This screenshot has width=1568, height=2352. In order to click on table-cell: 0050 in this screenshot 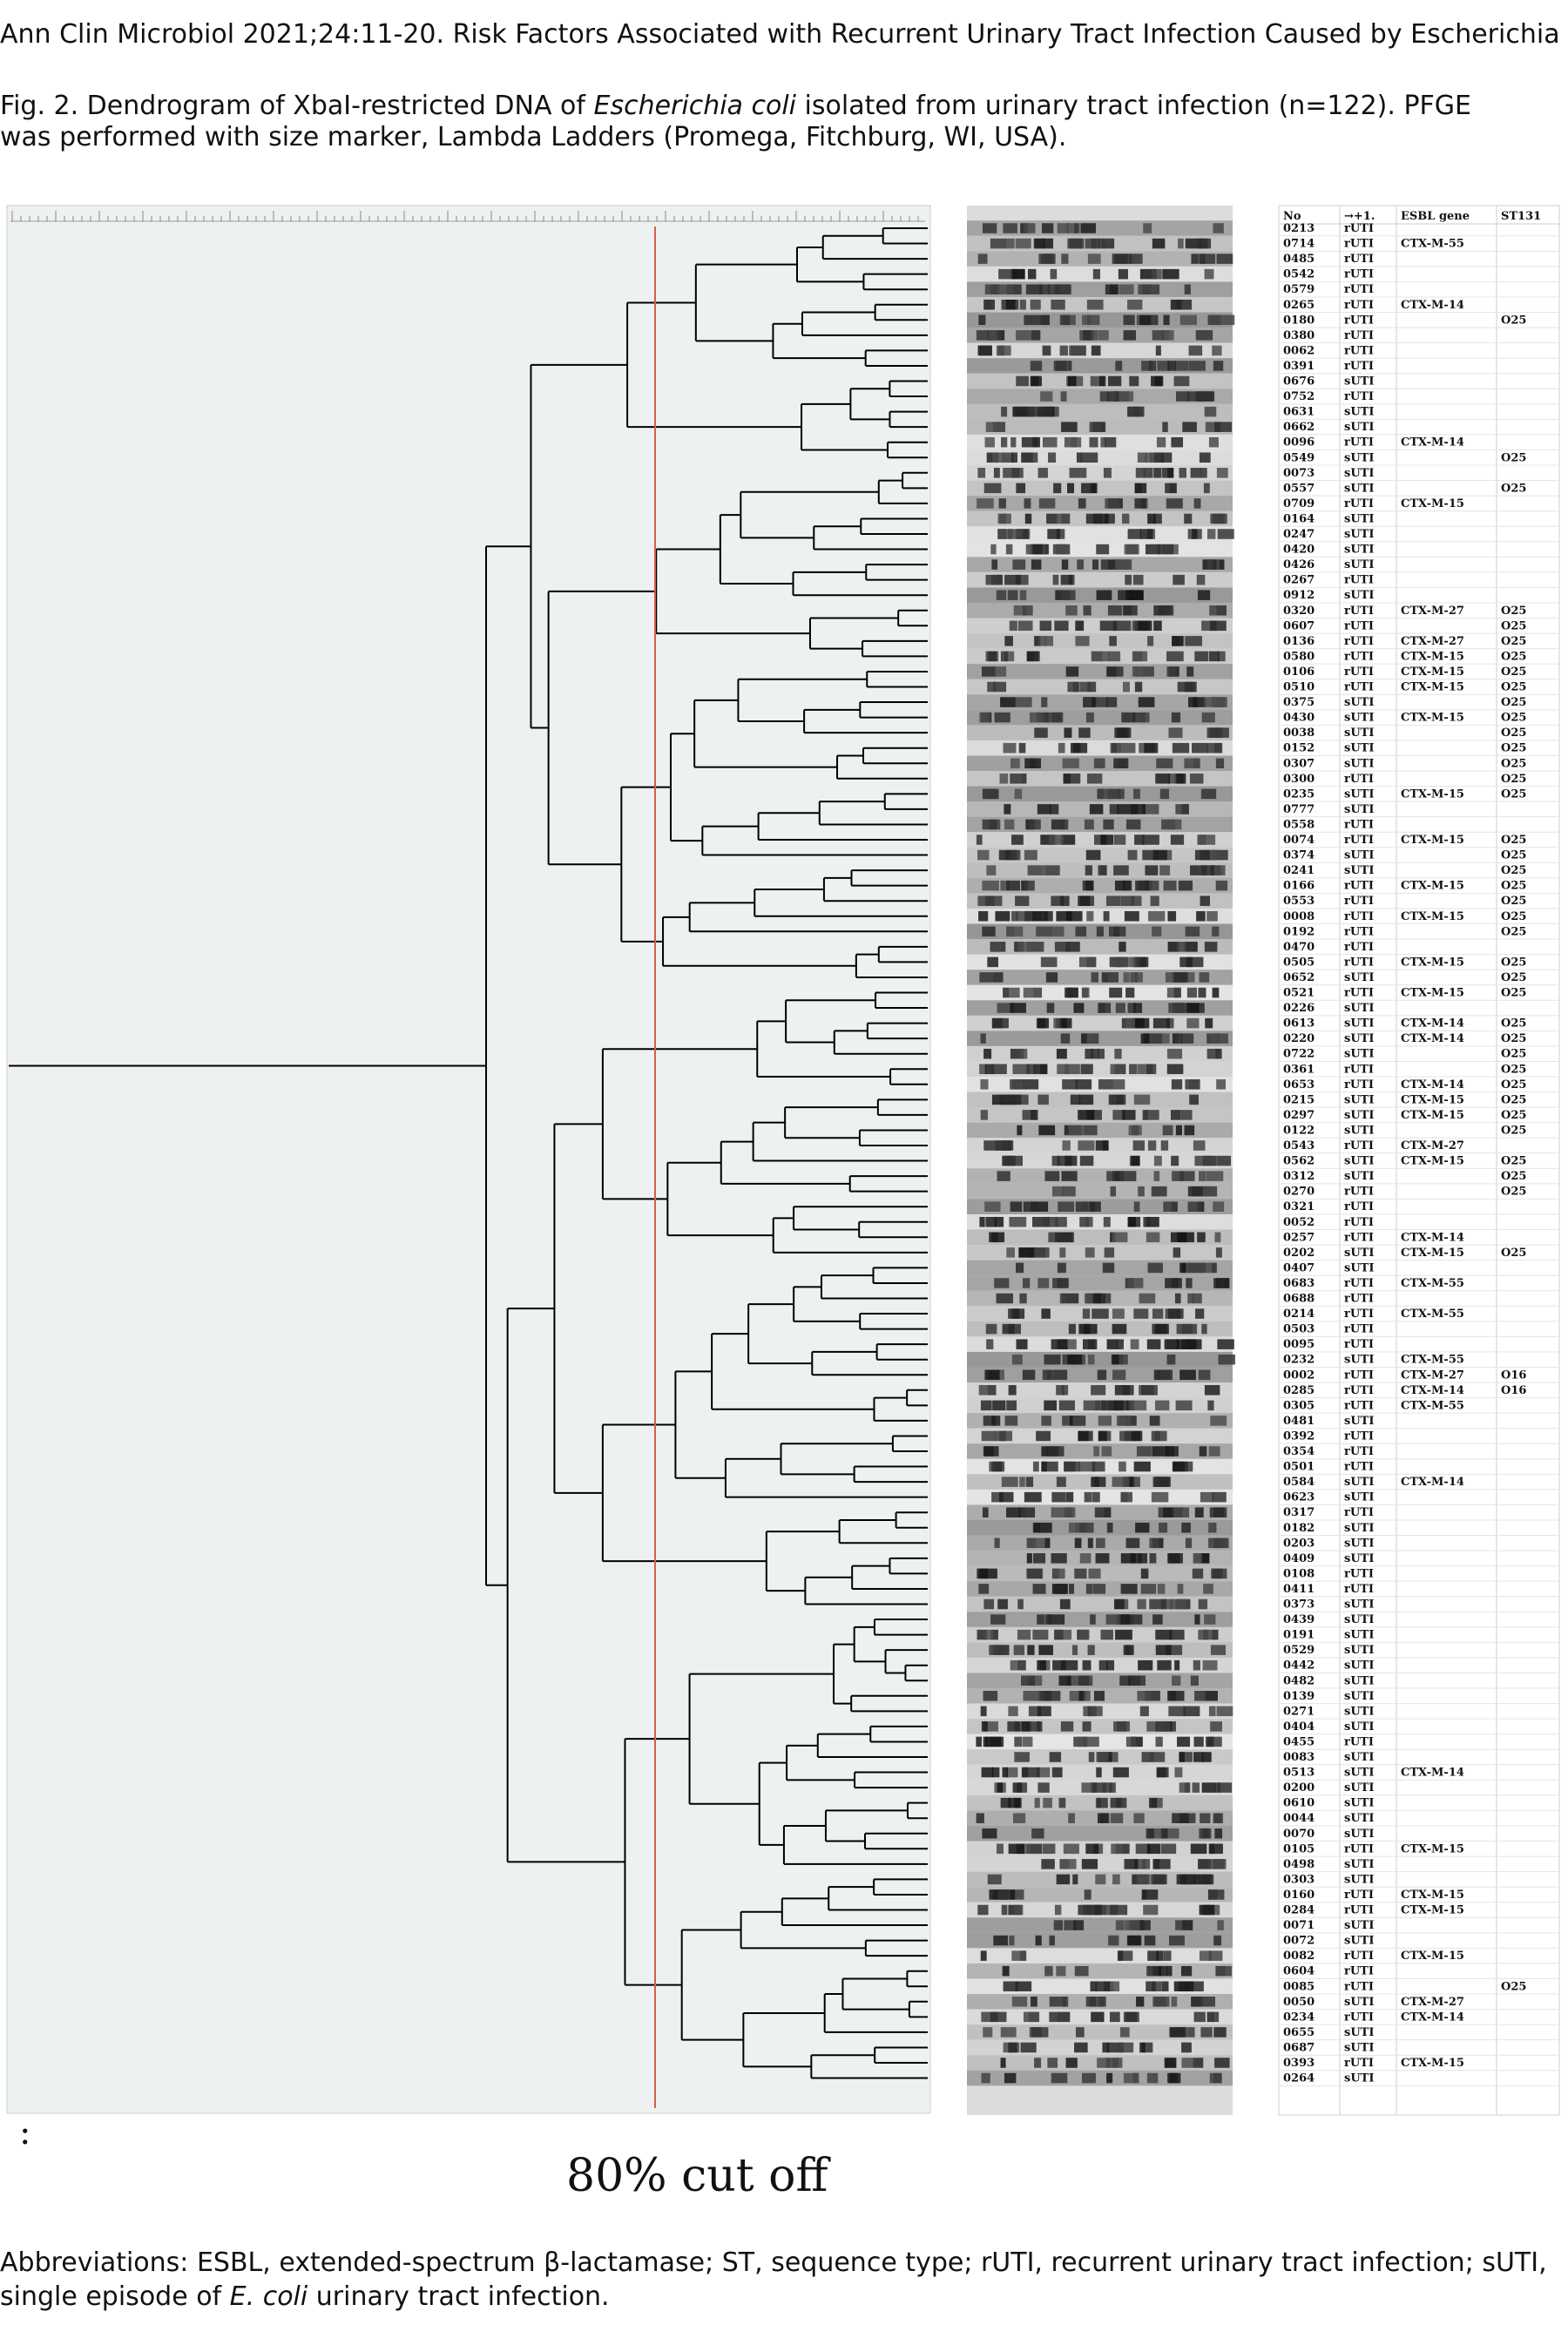, I will do `click(1299, 2003)`.